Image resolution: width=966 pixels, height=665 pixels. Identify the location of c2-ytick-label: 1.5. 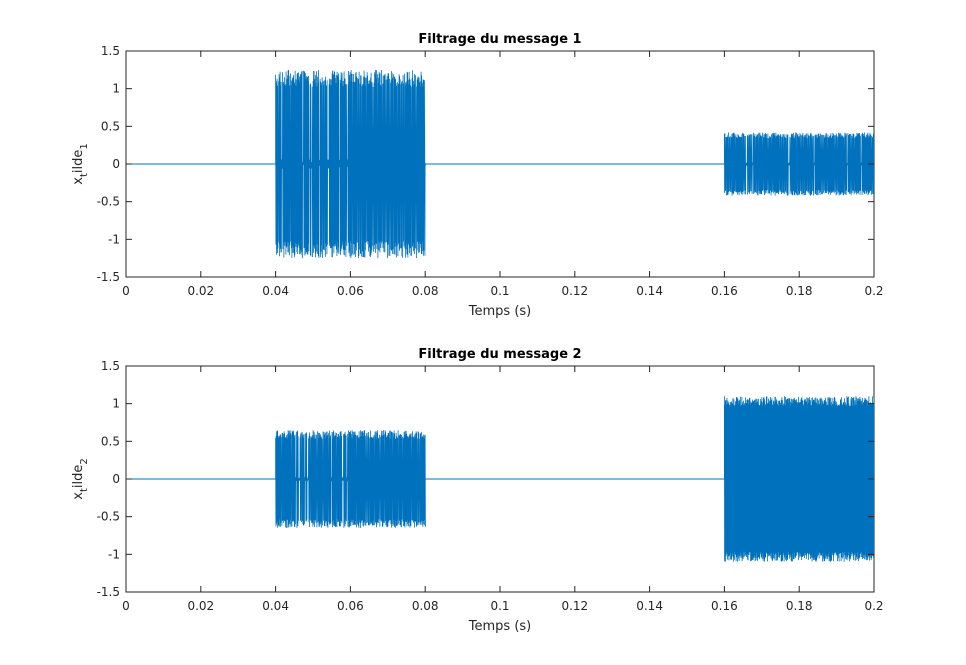
(110, 366).